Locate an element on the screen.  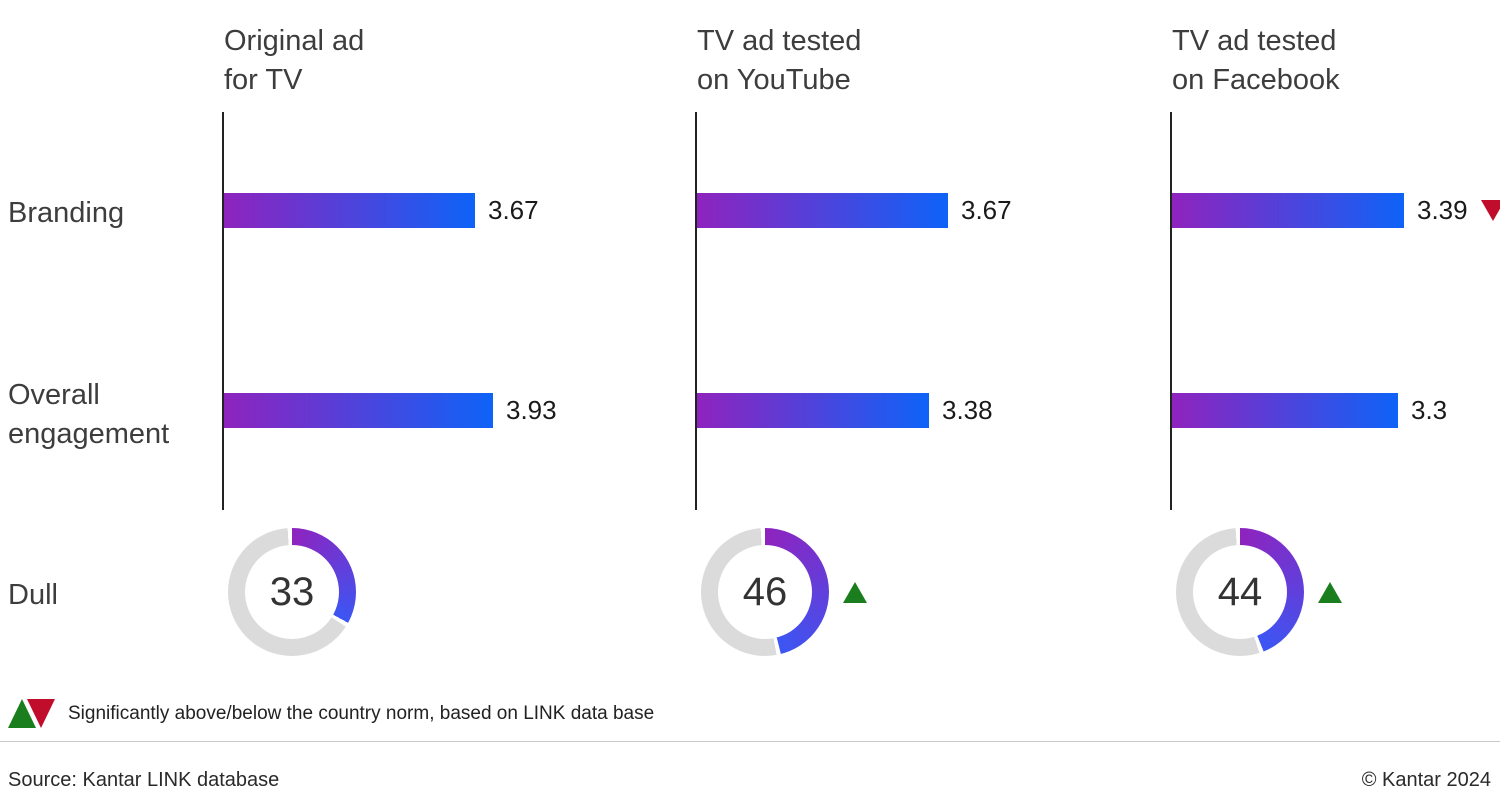
row-label-dull: Dull is located at coordinates (33, 595).